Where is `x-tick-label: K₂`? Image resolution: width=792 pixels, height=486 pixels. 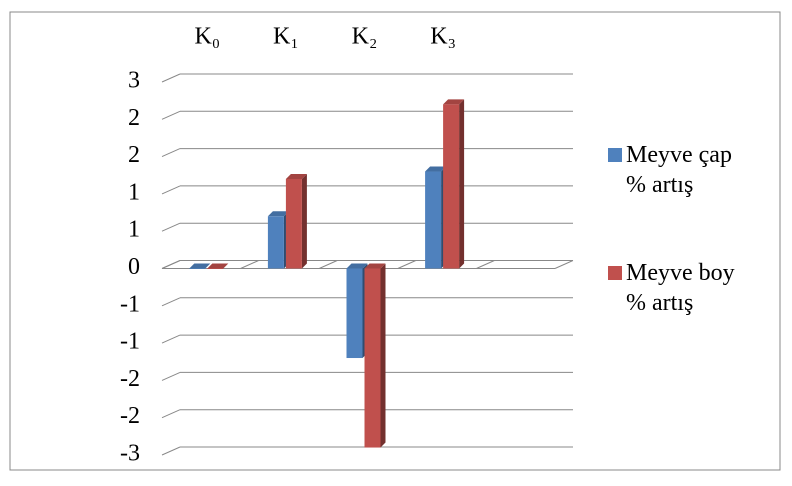 x-tick-label: K₂ is located at coordinates (365, 37).